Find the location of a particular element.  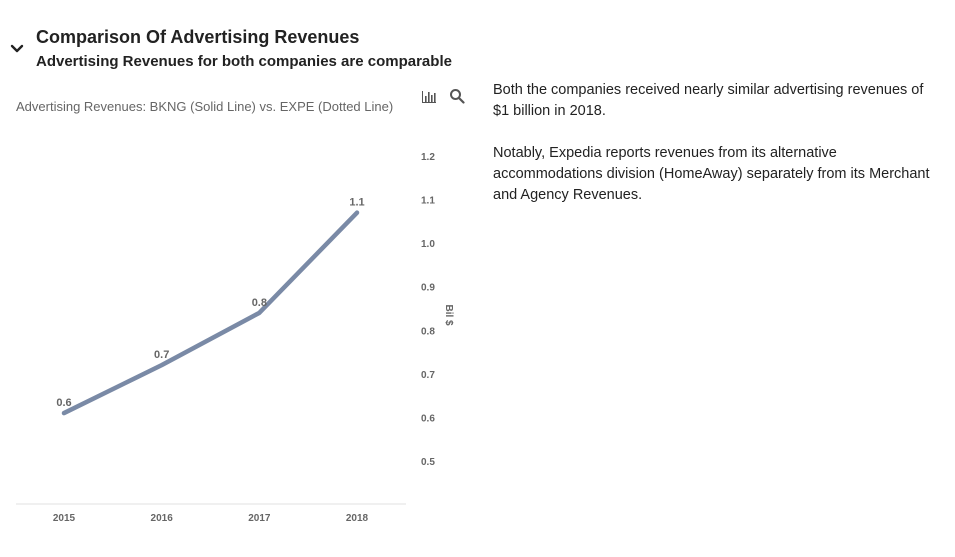

search-icon is located at coordinates (457, 96).